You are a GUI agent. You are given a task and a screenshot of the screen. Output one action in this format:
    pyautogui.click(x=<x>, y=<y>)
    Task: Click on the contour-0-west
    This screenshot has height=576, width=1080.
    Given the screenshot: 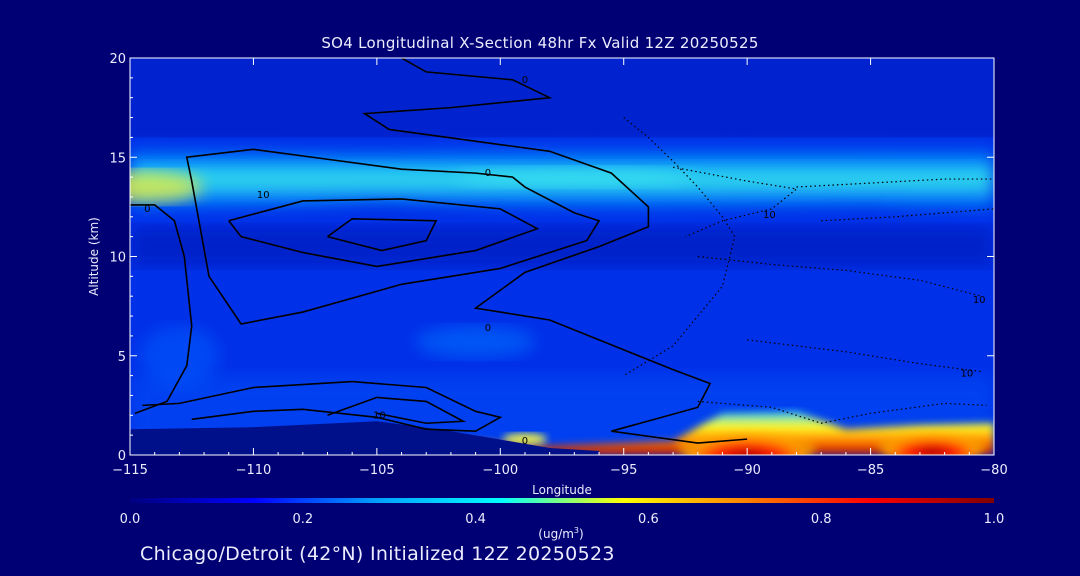 What is the action you would take?
    pyautogui.click(x=161, y=309)
    